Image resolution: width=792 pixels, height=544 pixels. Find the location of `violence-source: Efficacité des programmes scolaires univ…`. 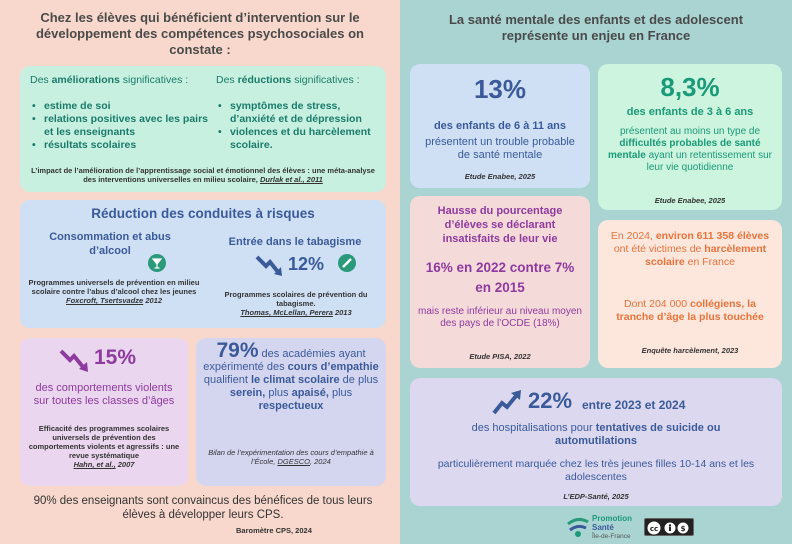

violence-source: Efficacité des programmes scolaires univ… is located at coordinates (104, 446).